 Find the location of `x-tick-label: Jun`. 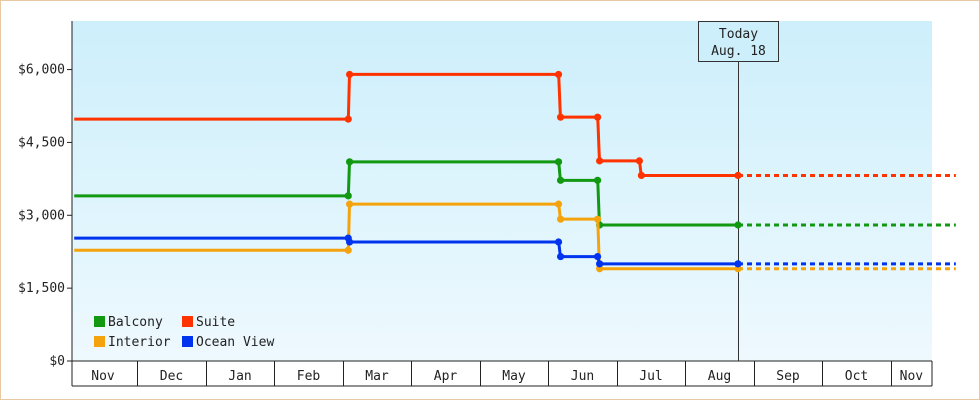

x-tick-label: Jun is located at coordinates (582, 376).